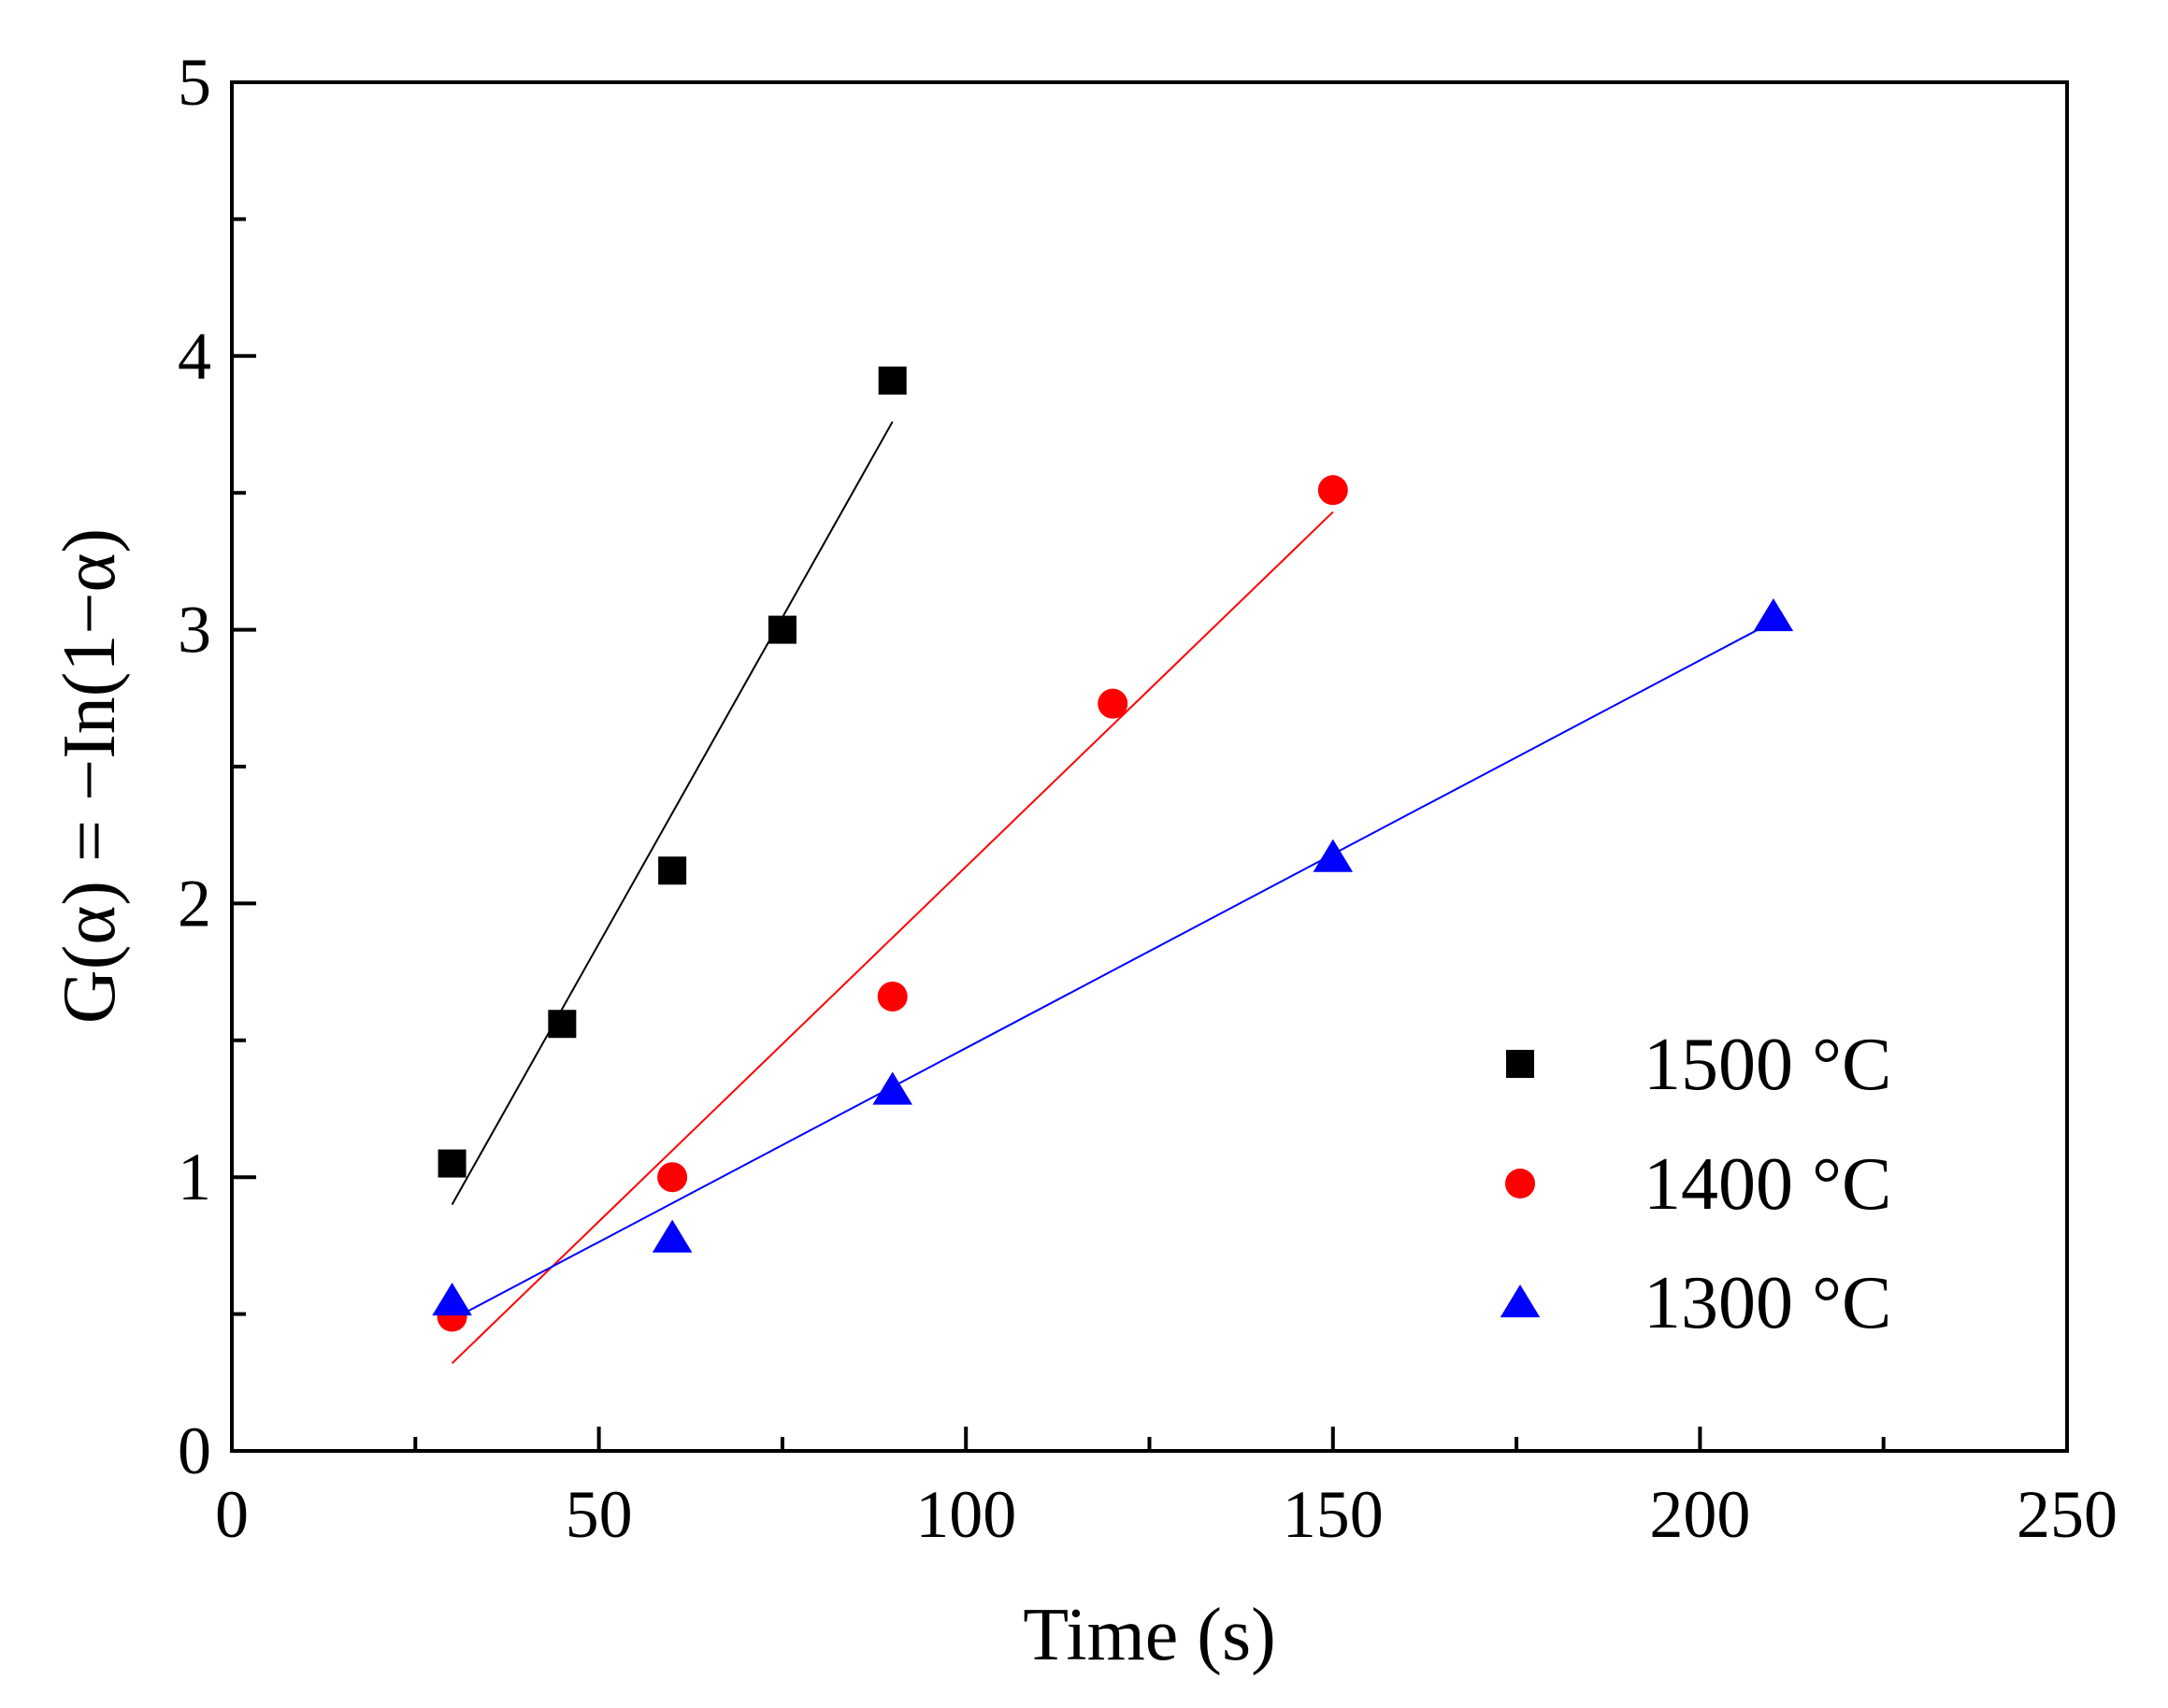 The width and height of the screenshot is (2168, 1708). Describe the element at coordinates (194, 356) in the screenshot. I see `y-tick-label: 4` at that location.